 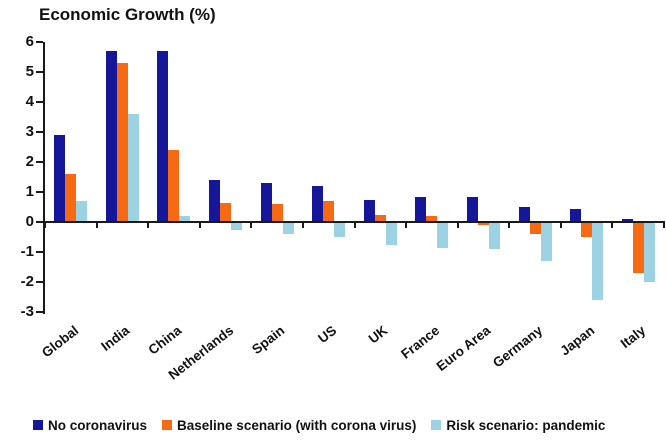 What do you see at coordinates (29, 41) in the screenshot?
I see `y-axis-label: 6` at bounding box center [29, 41].